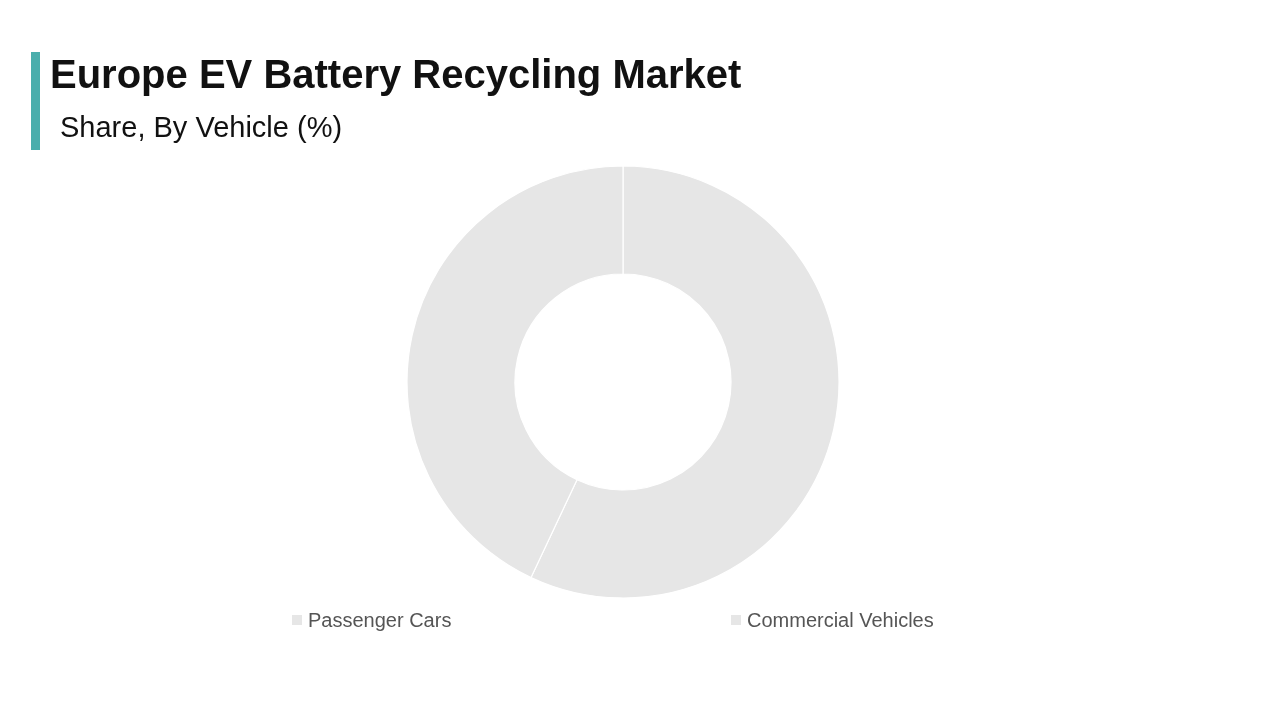  Describe the element at coordinates (840, 620) in the screenshot. I see `legend-label: Commercial Vehicles` at that location.